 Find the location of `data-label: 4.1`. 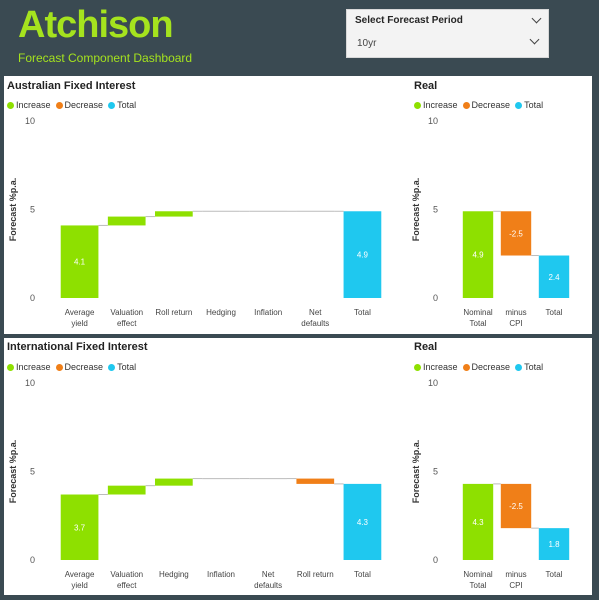

data-label: 4.1 is located at coordinates (80, 262).